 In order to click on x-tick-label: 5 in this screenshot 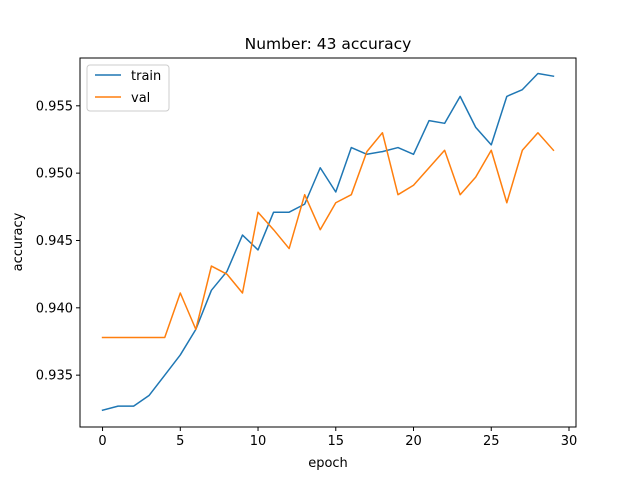, I will do `click(180, 441)`.